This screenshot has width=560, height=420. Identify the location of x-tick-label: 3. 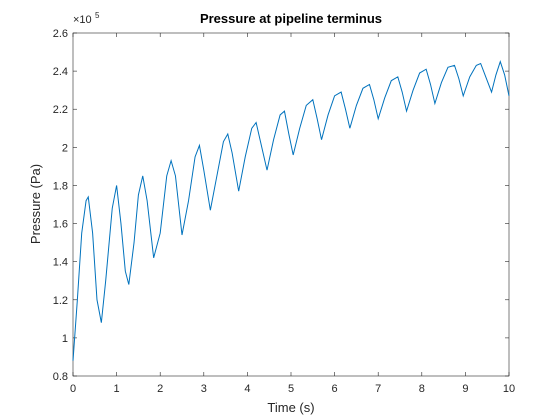
(204, 389).